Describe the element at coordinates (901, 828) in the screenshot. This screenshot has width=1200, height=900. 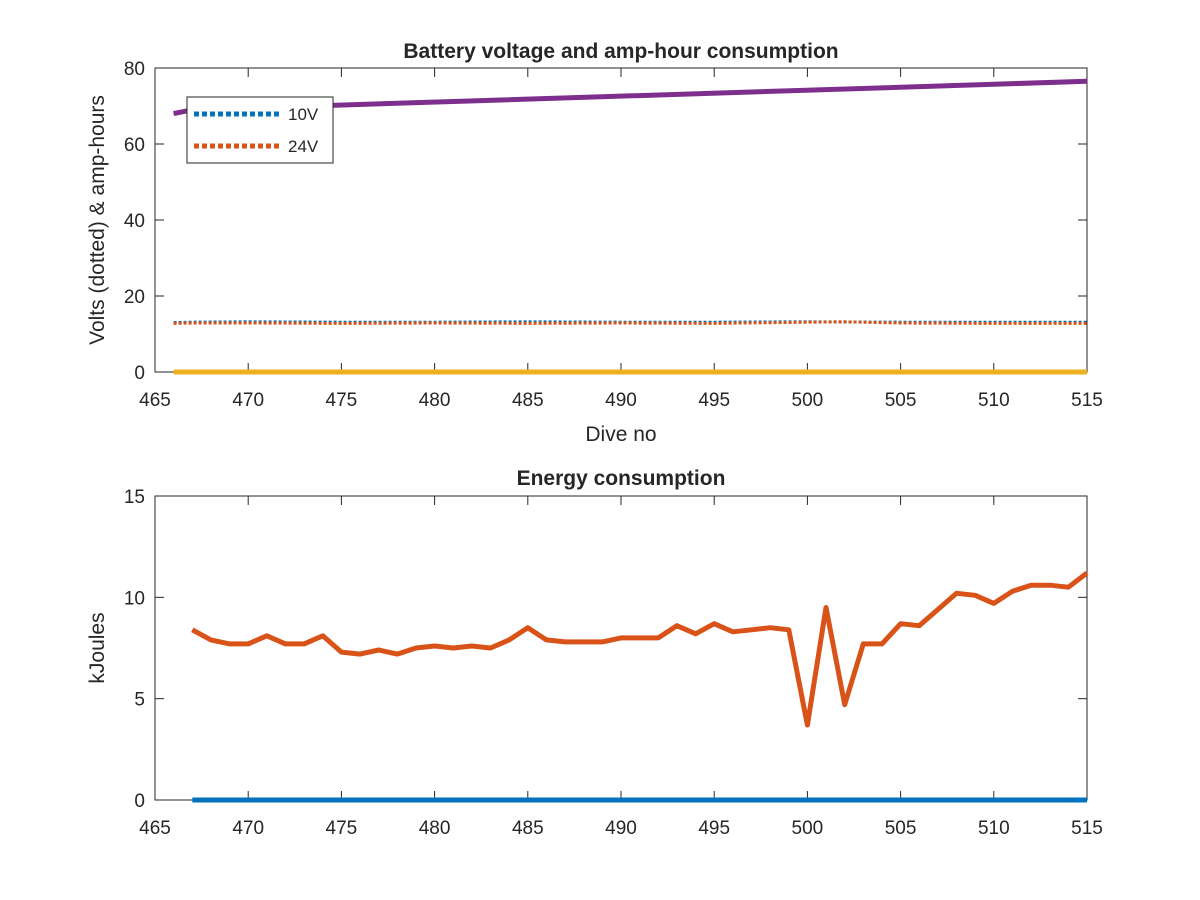
I see `energy-chart-xtick-label: 505` at that location.